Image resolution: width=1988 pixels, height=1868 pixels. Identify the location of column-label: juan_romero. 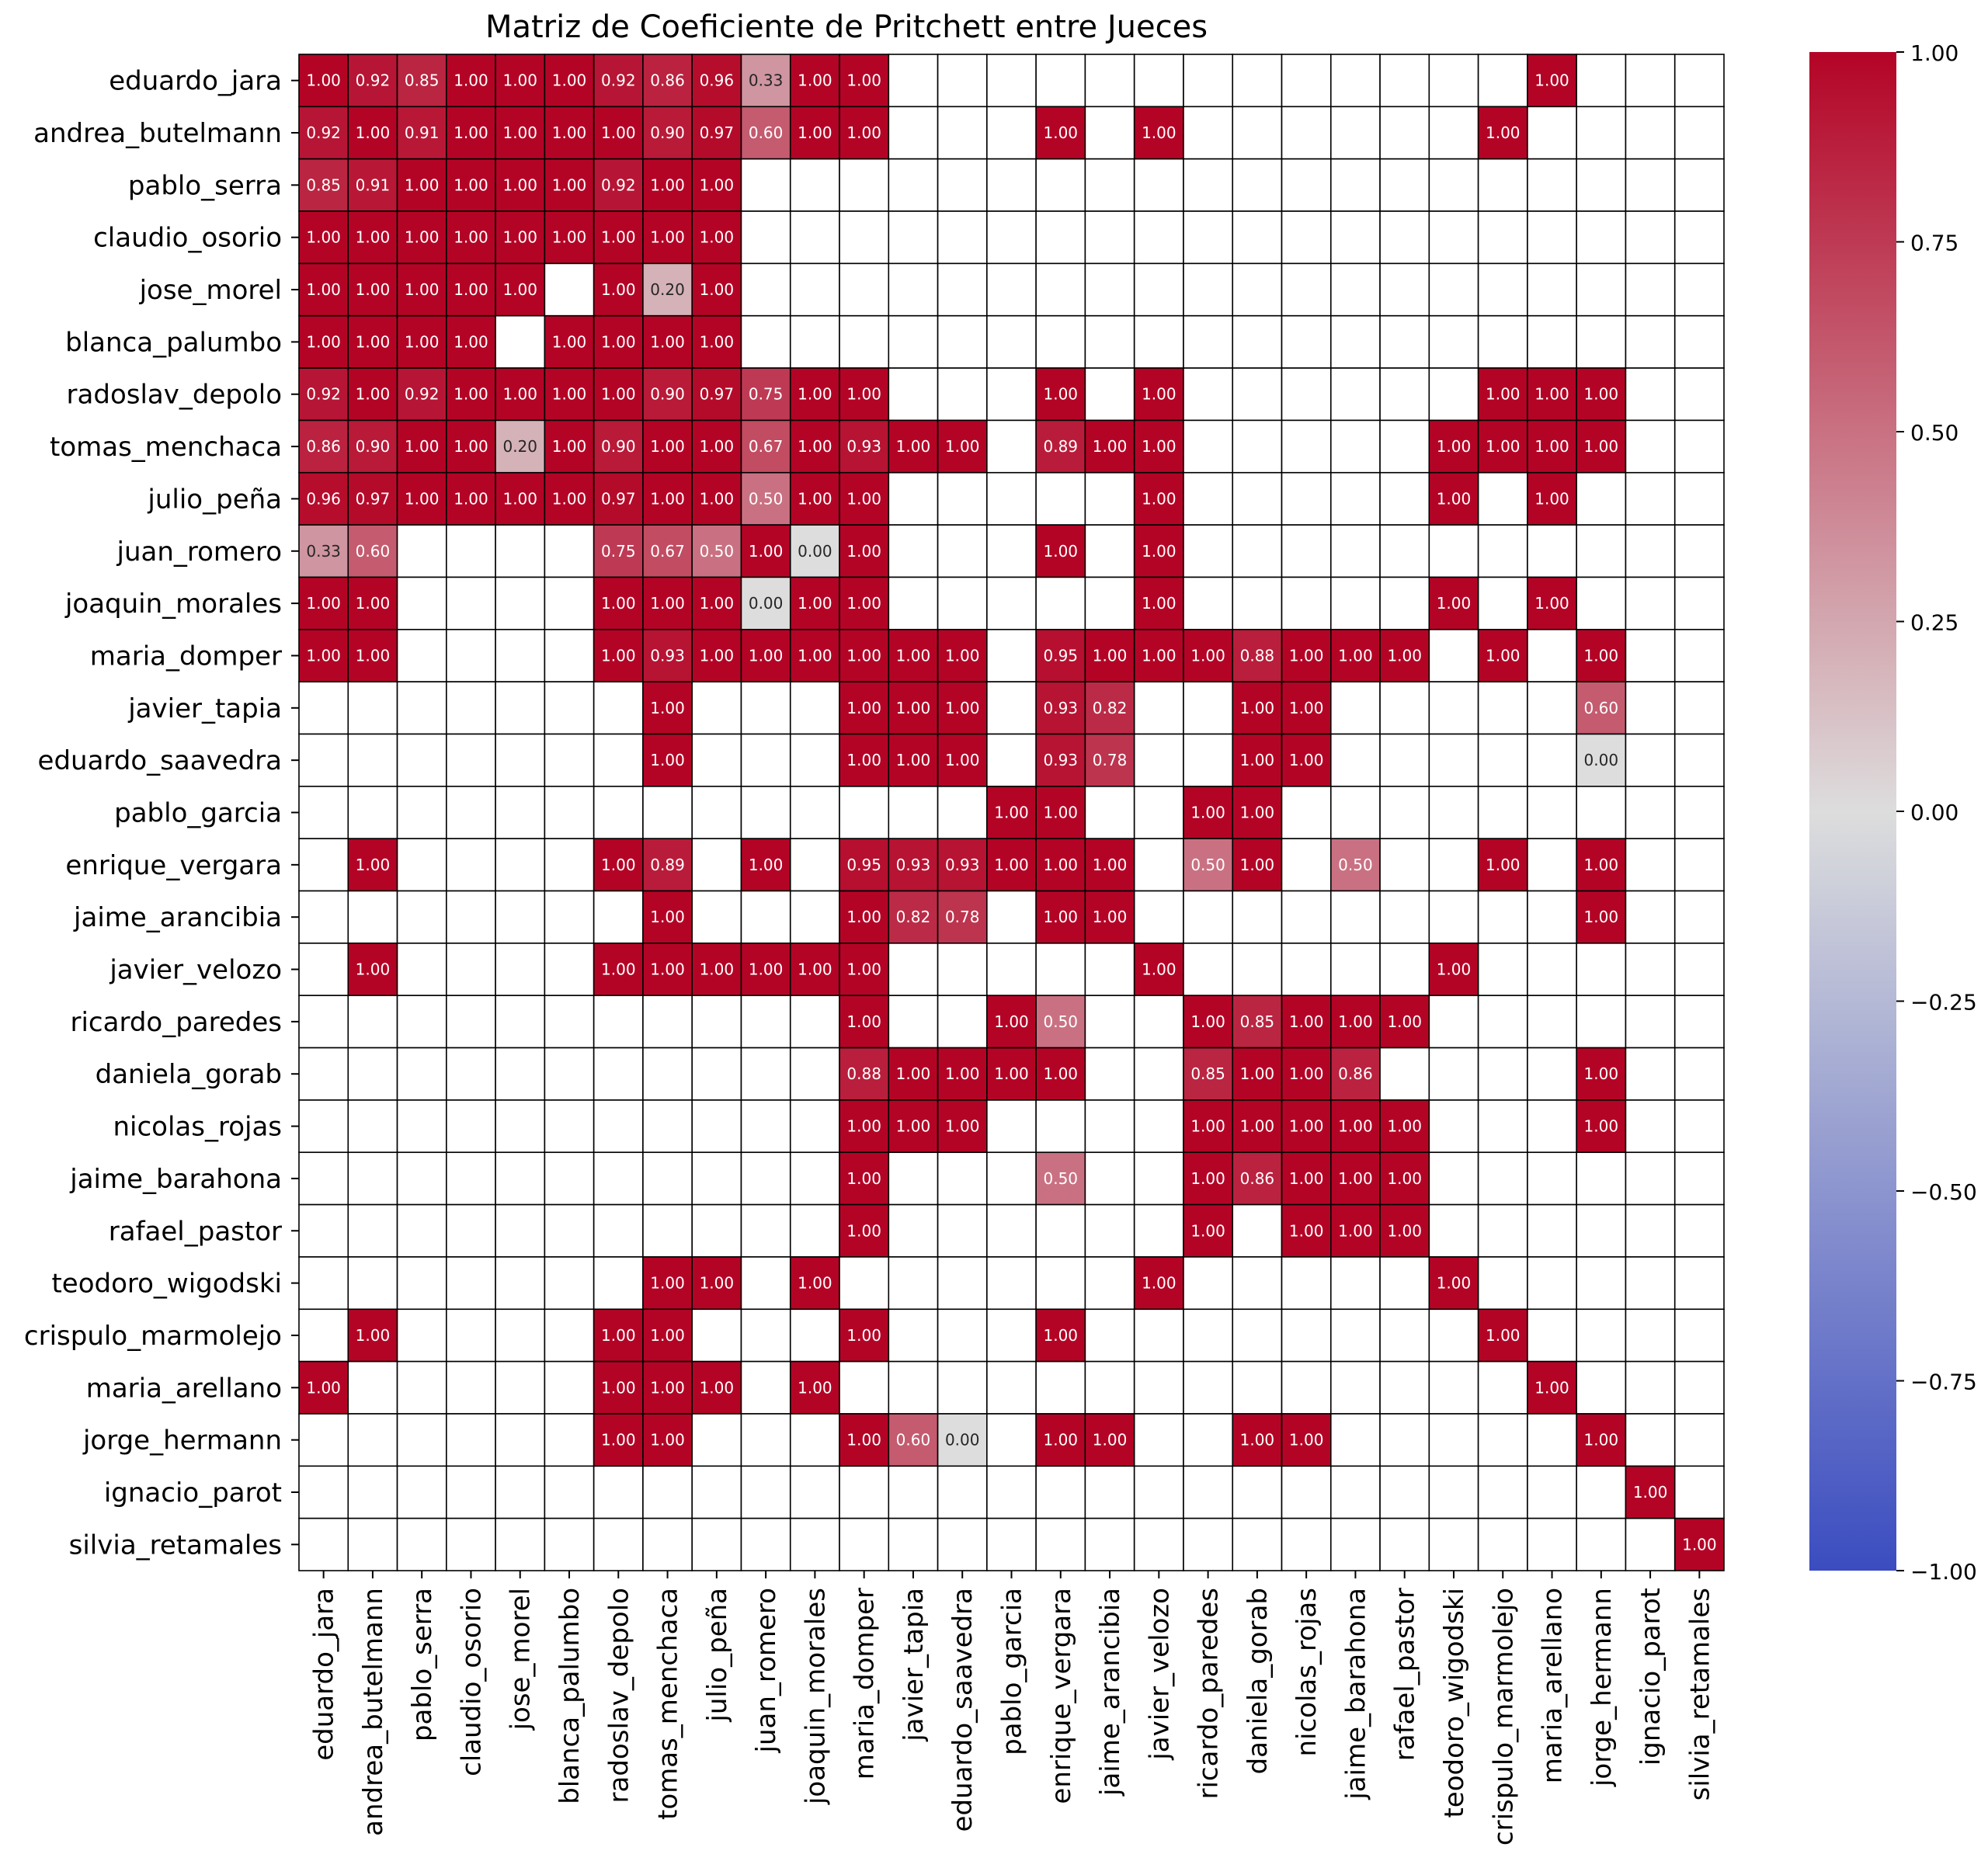
(767, 1670).